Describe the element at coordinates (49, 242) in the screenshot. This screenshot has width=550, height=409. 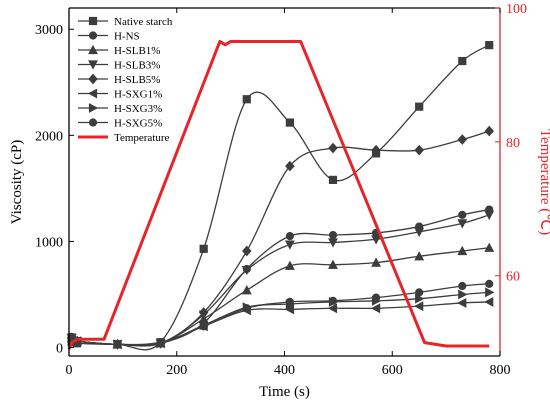
I see `y-tick-label-1: 1000` at that location.